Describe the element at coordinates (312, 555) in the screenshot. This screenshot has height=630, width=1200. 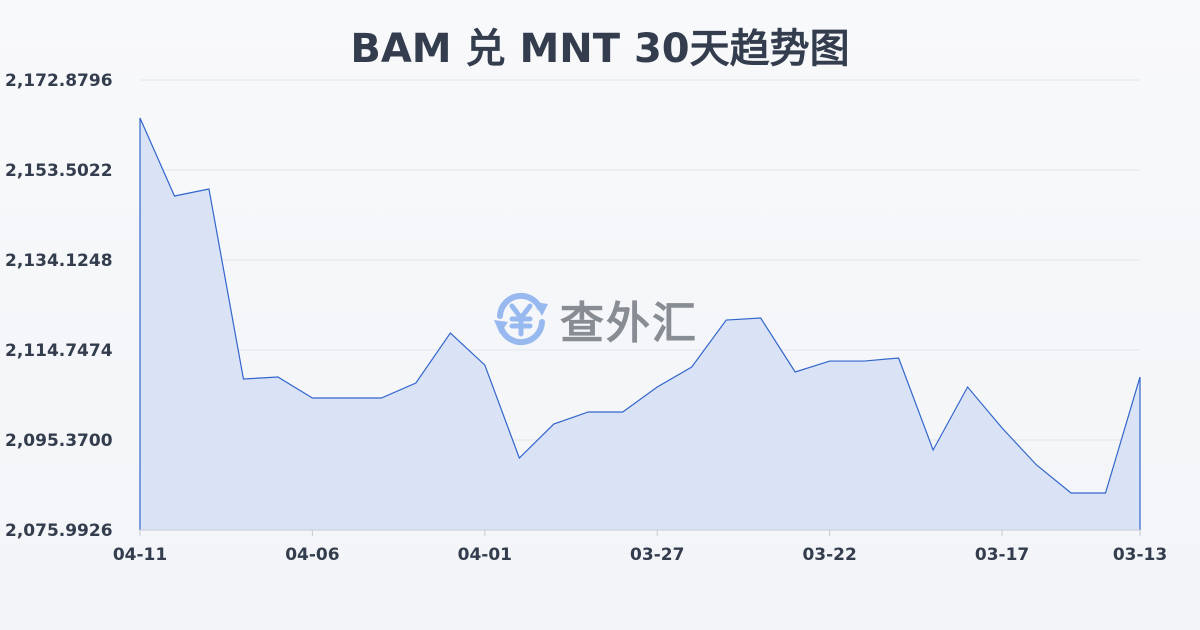
I see `x-tick-label: 04-06` at that location.